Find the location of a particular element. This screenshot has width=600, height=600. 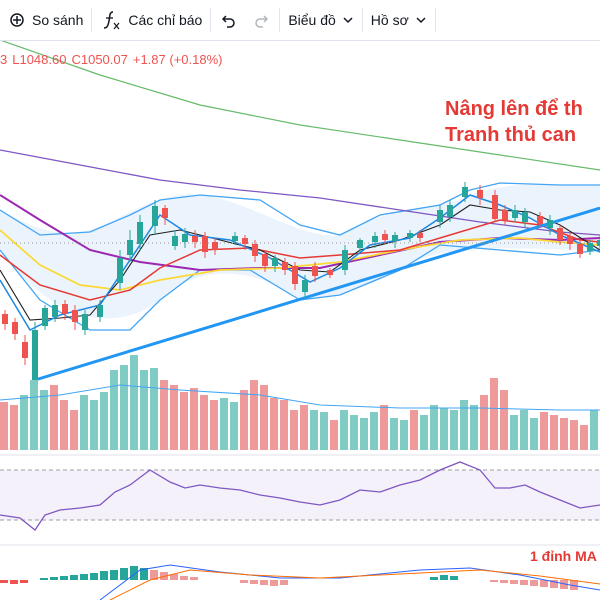

indicators-label: Các chỉ báo is located at coordinates (165, 20).